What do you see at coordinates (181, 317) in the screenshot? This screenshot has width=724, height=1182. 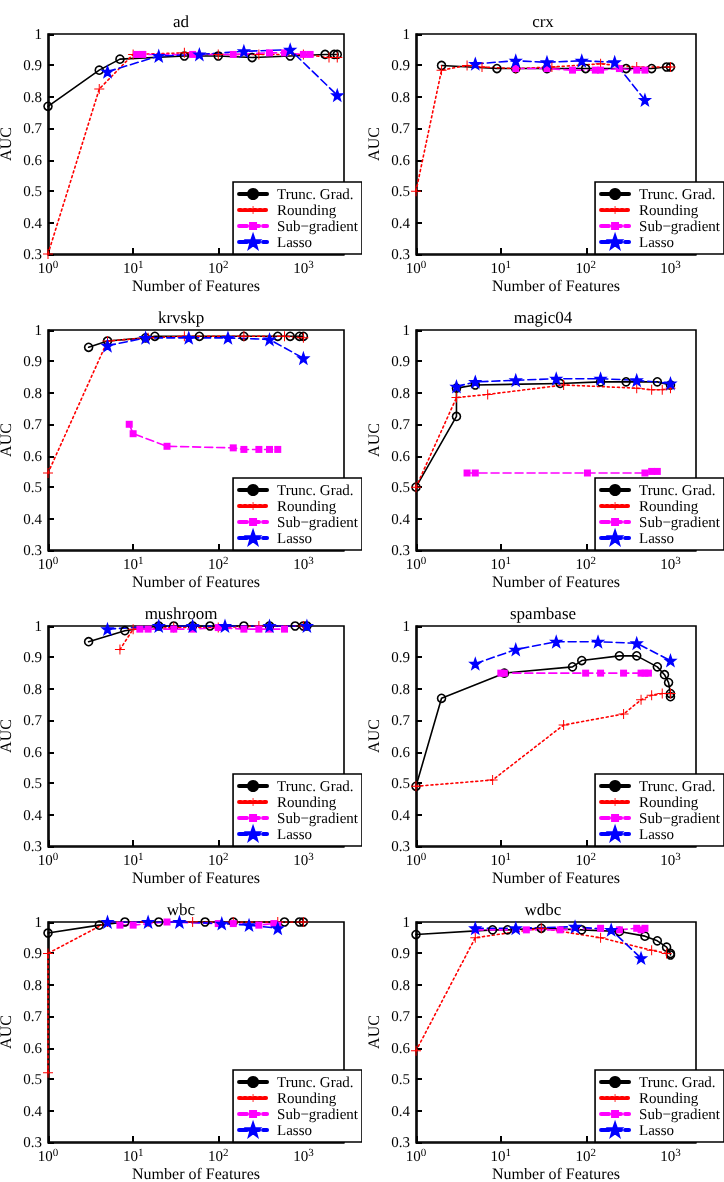 I see `chart-title: krvskp` at bounding box center [181, 317].